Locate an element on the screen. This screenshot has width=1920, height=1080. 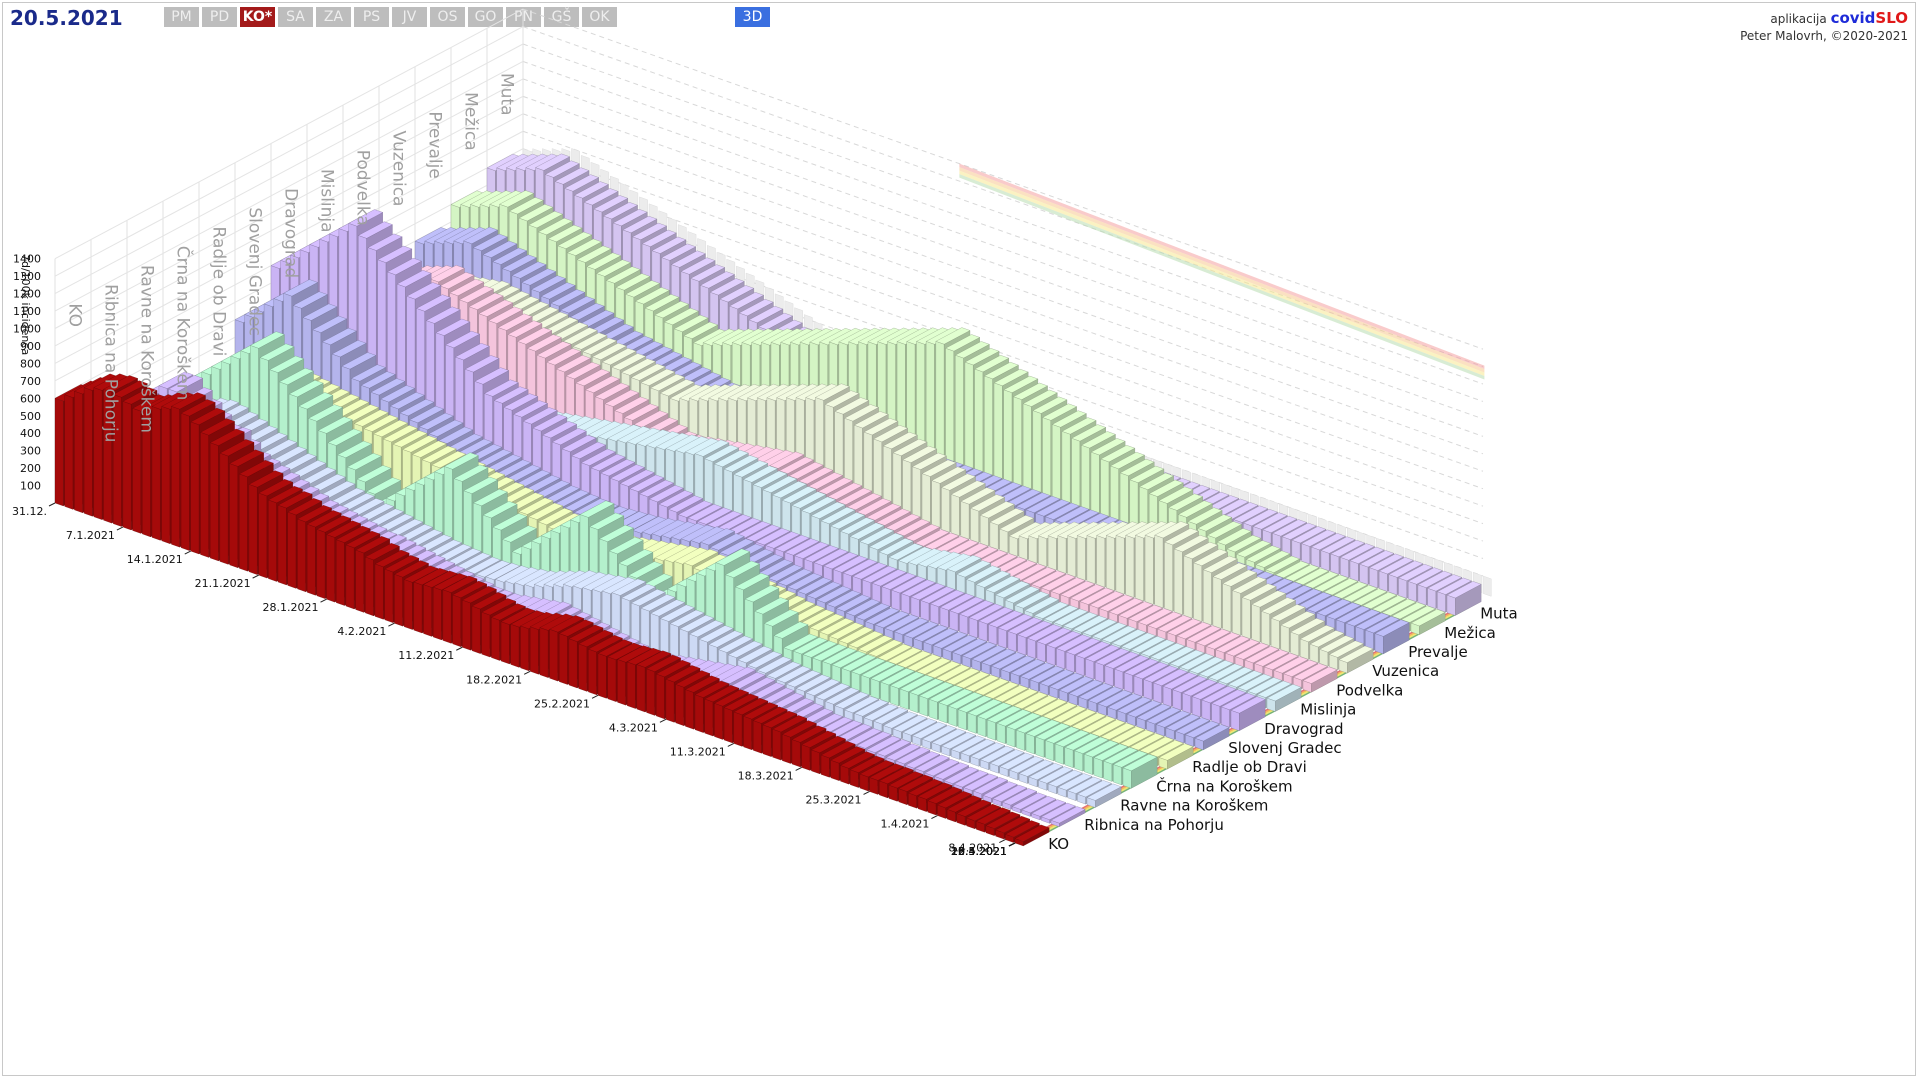
app-name-part-b: SLO is located at coordinates (1891, 18).